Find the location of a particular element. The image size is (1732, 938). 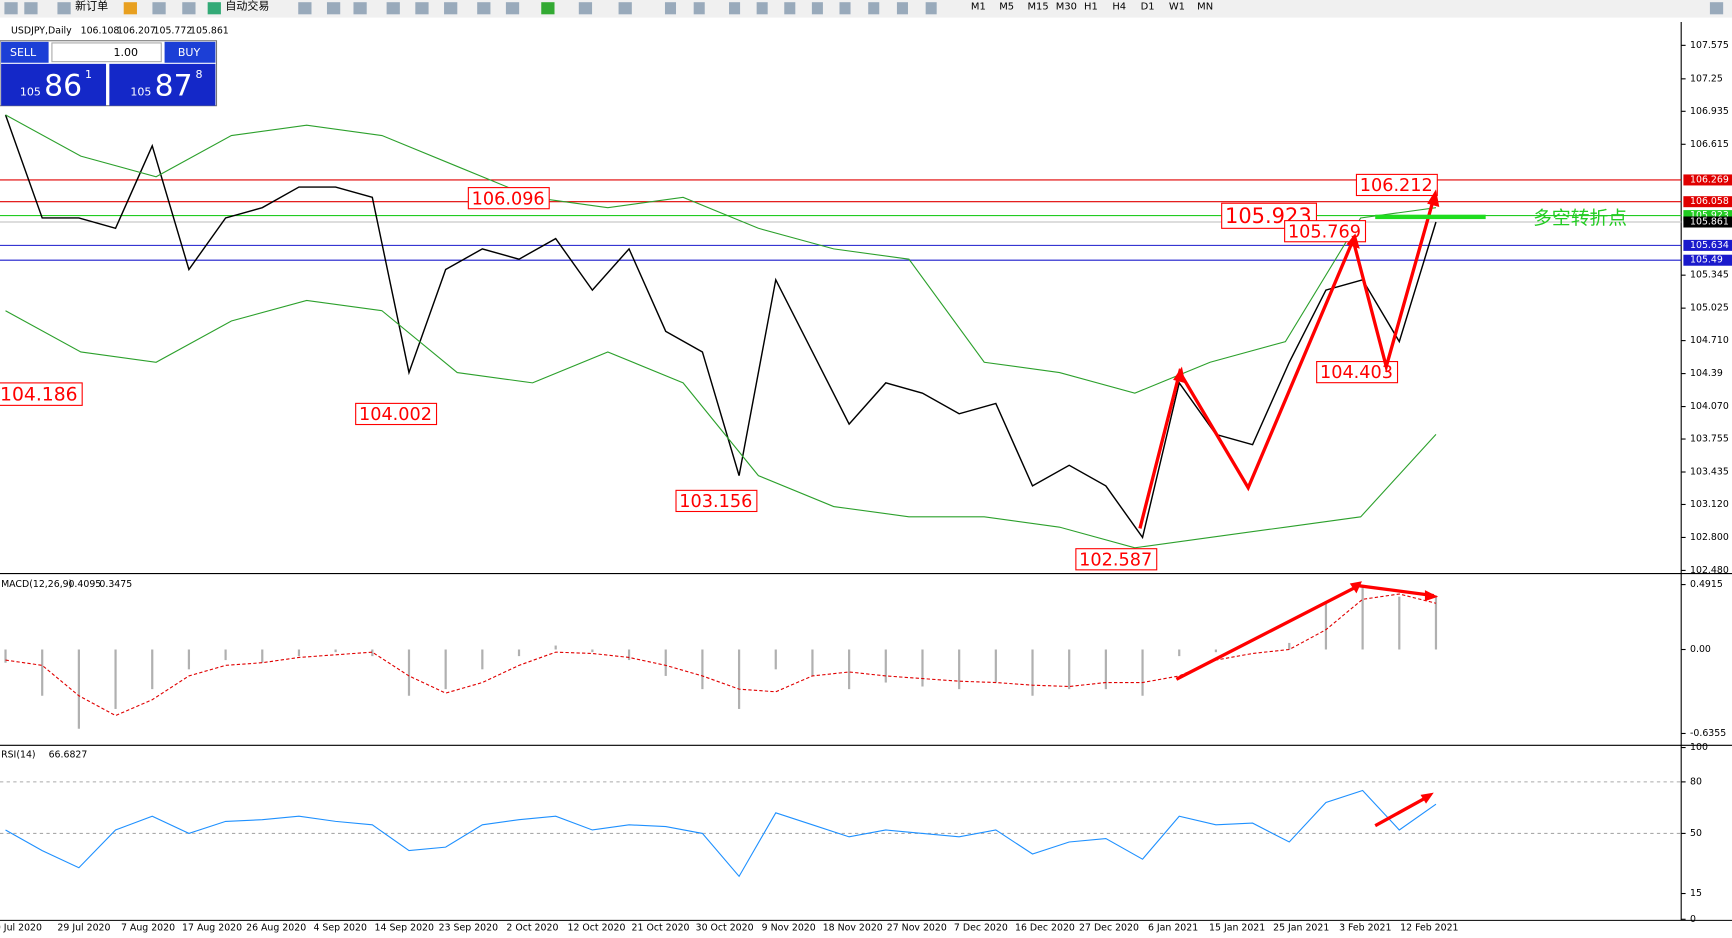

y-tick-label: 103.435 is located at coordinates (1709, 472).